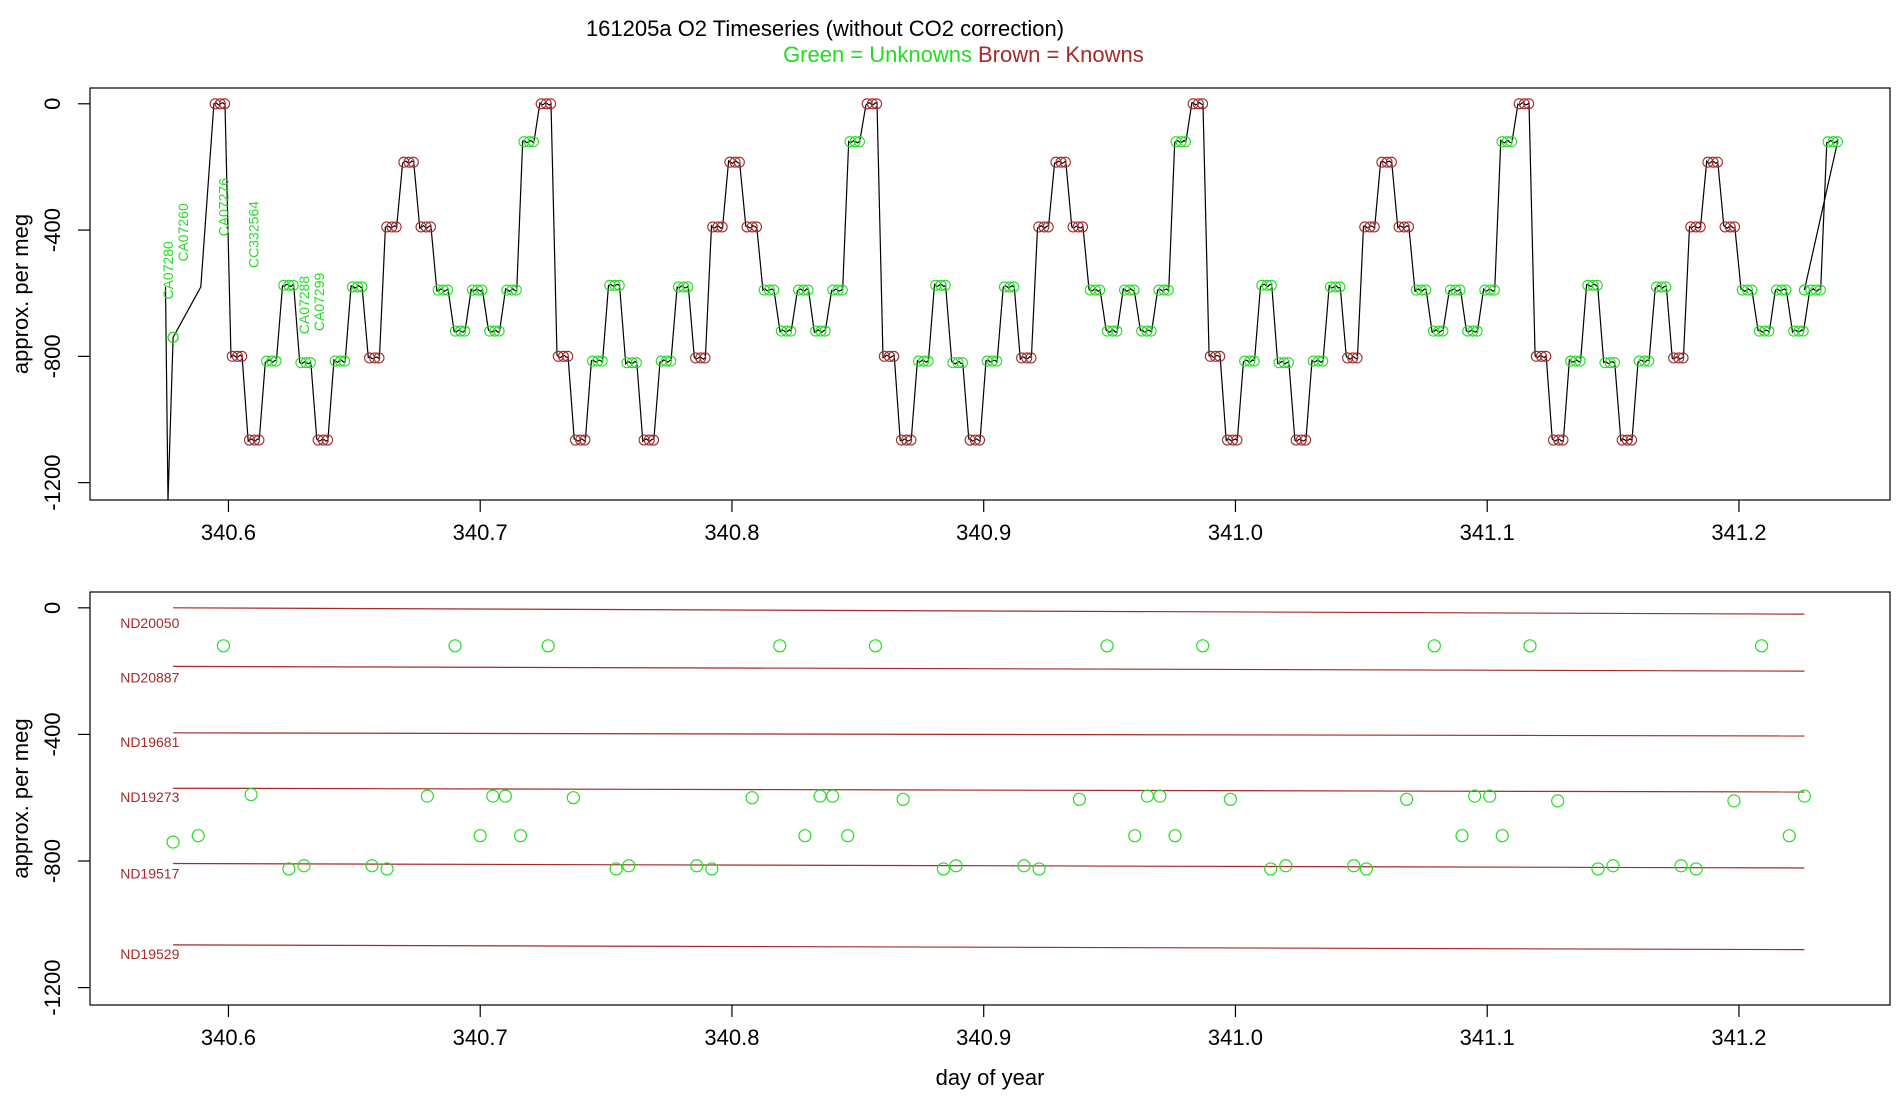 Image resolution: width=1900 pixels, height=1100 pixels. What do you see at coordinates (173, 337) in the screenshot?
I see `unknown-marker` at bounding box center [173, 337].